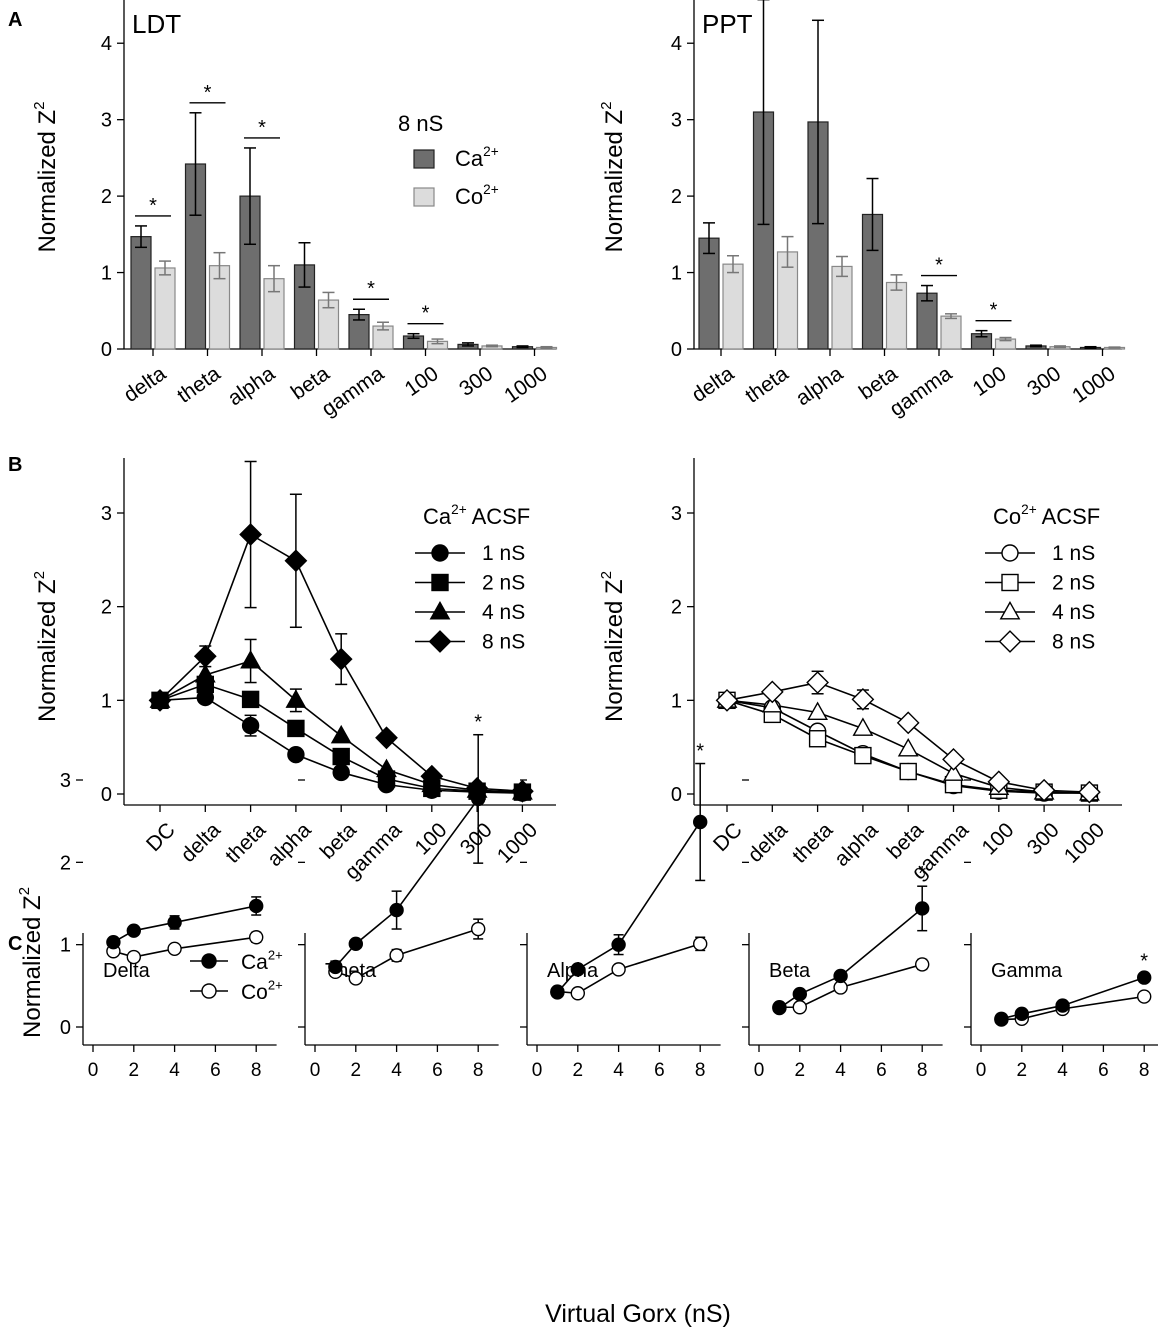 The height and width of the screenshot is (1336, 1158). I want to click on ppt-bar-ca, so click(709, 293).